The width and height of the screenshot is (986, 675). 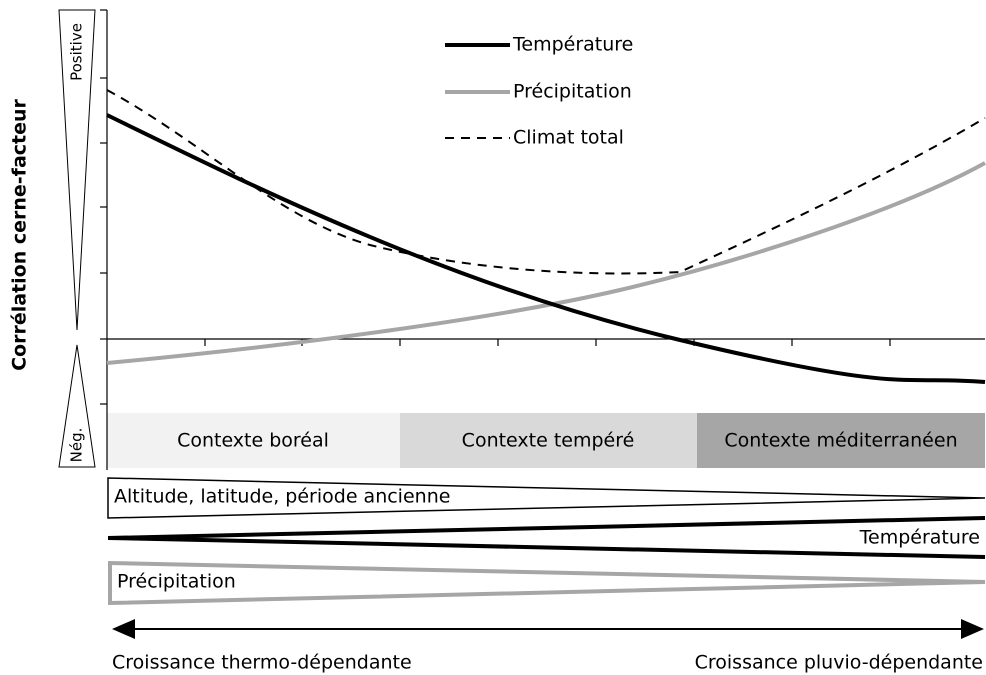 I want to click on growth-label: Croissance thermo-dépendante, so click(x=262, y=663).